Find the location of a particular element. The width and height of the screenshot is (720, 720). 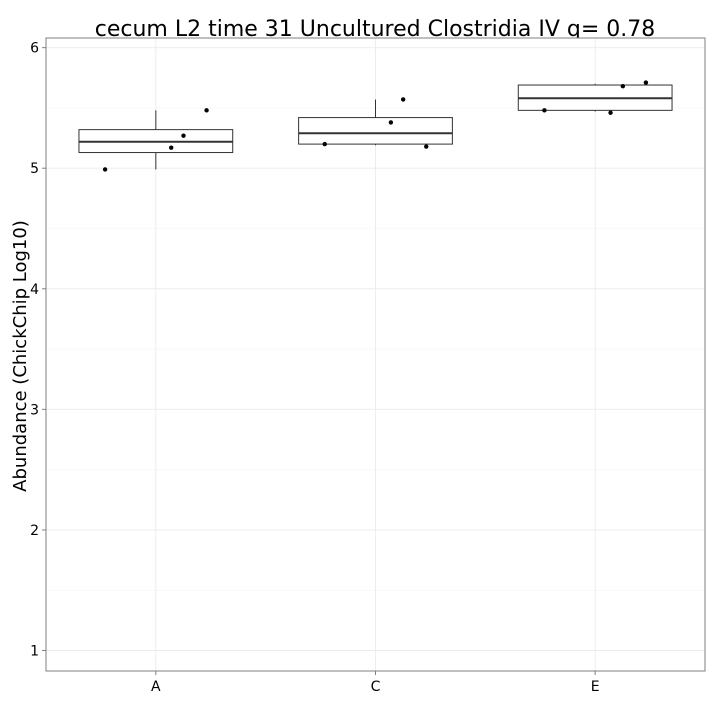

y-tick-label: 3 is located at coordinates (34, 410).